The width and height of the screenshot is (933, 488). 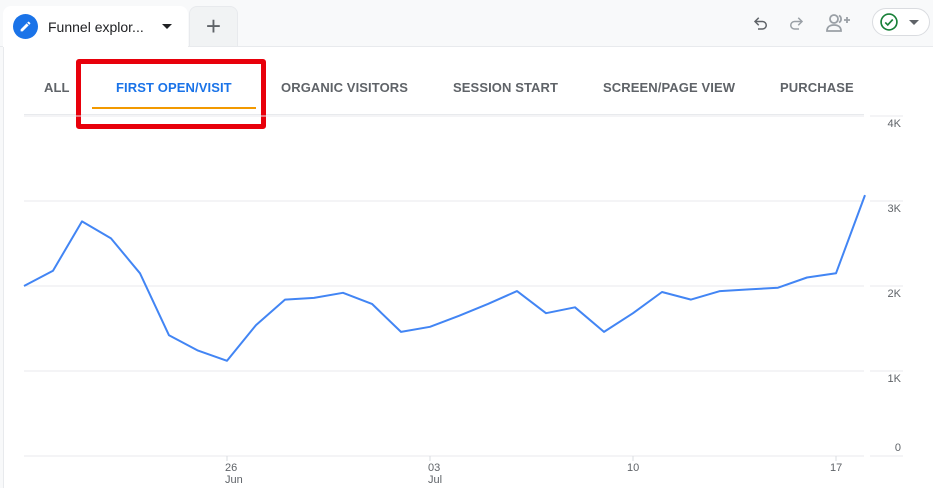 What do you see at coordinates (817, 87) in the screenshot?
I see `tab-purchase: PURCHASE` at bounding box center [817, 87].